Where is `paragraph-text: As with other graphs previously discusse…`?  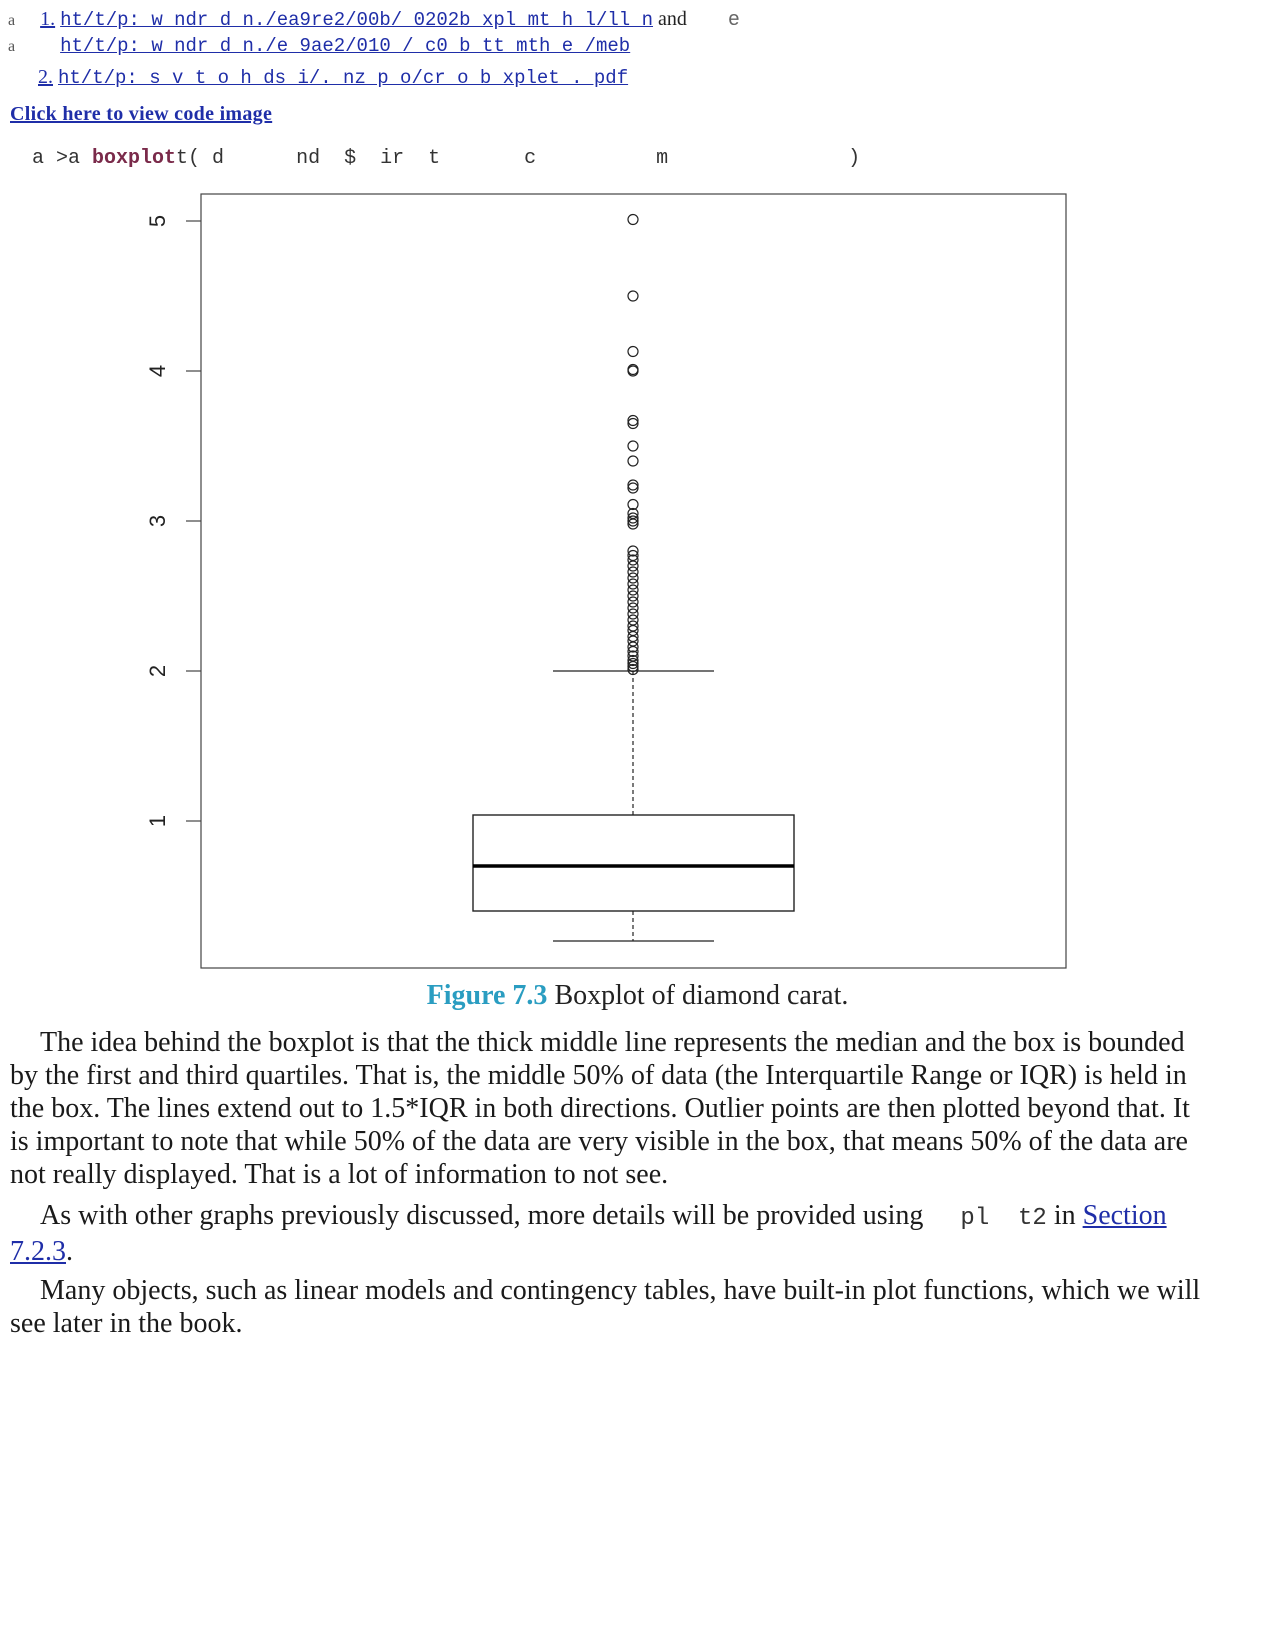 paragraph-text: As with other graphs previously discusse… is located at coordinates (482, 1215).